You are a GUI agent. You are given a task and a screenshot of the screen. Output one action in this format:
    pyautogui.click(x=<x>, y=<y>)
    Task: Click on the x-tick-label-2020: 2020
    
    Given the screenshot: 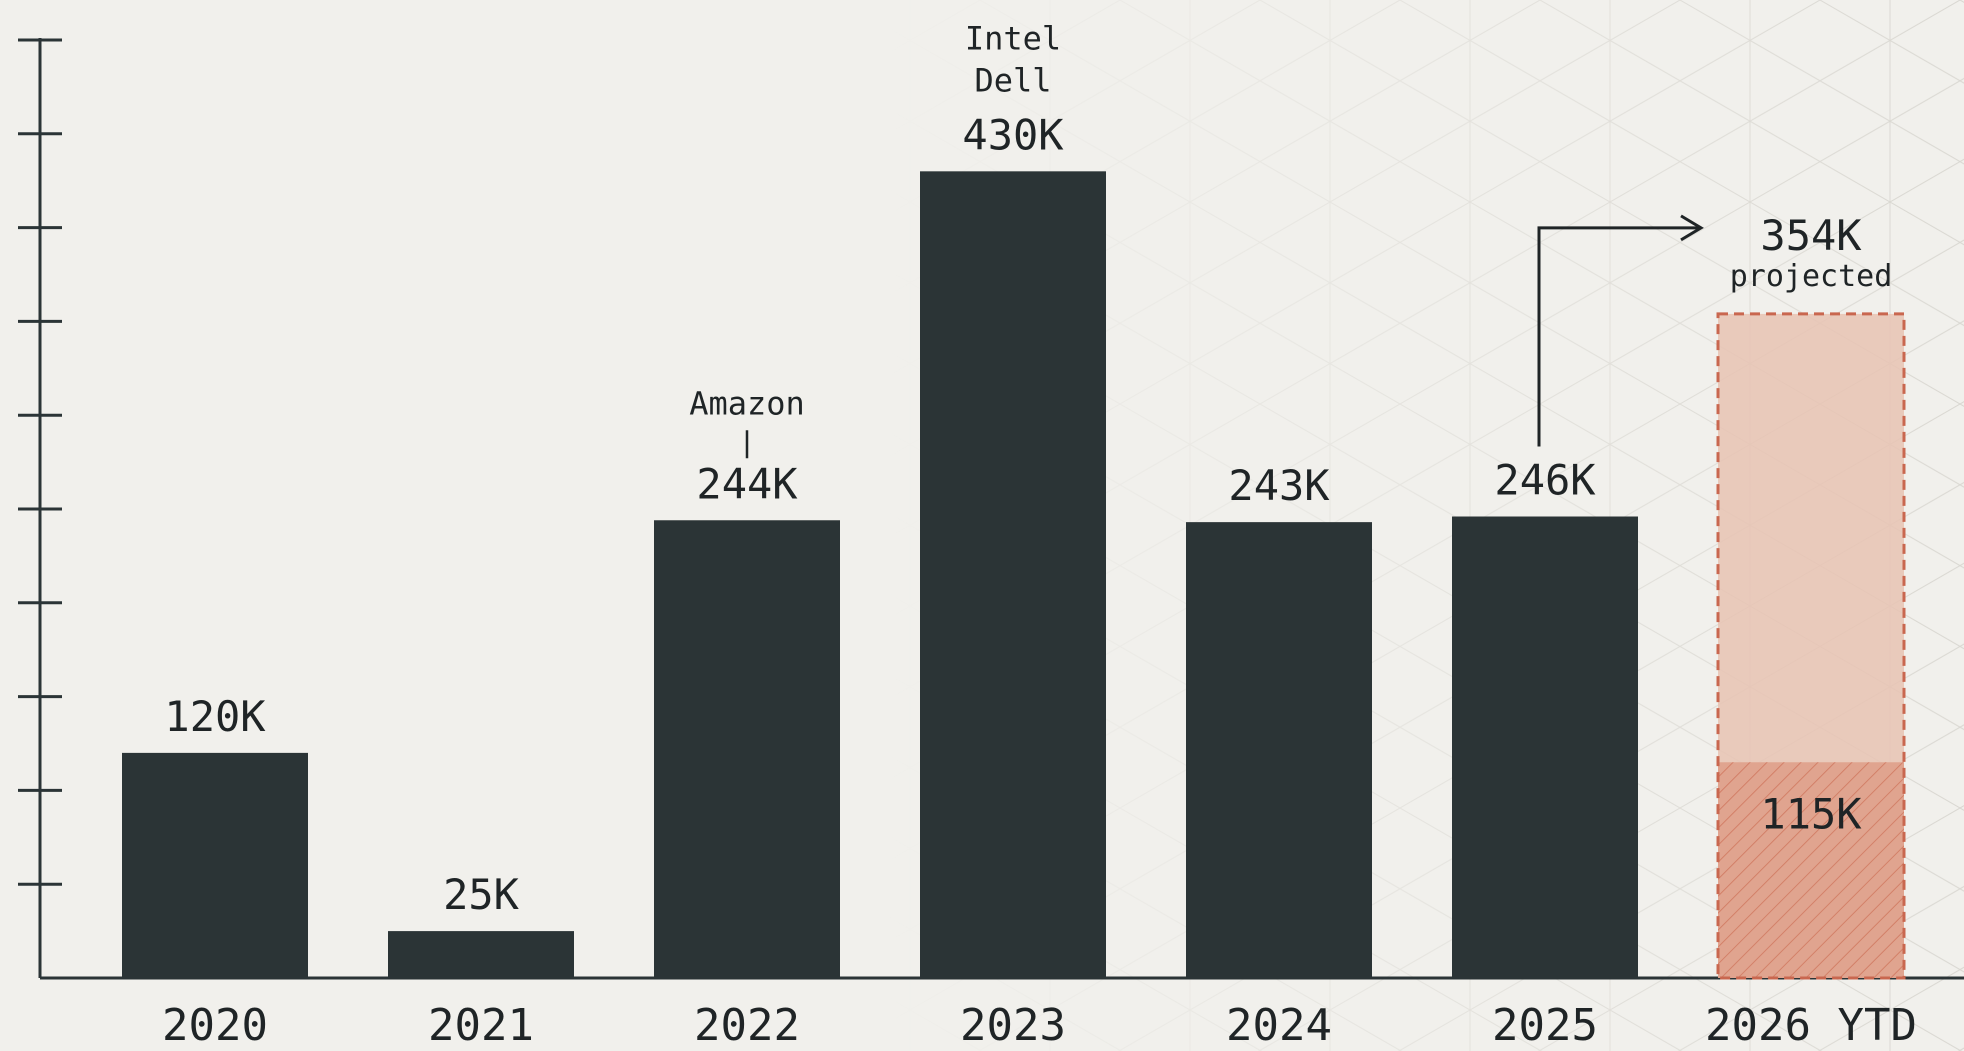 What is the action you would take?
    pyautogui.click(x=215, y=1025)
    